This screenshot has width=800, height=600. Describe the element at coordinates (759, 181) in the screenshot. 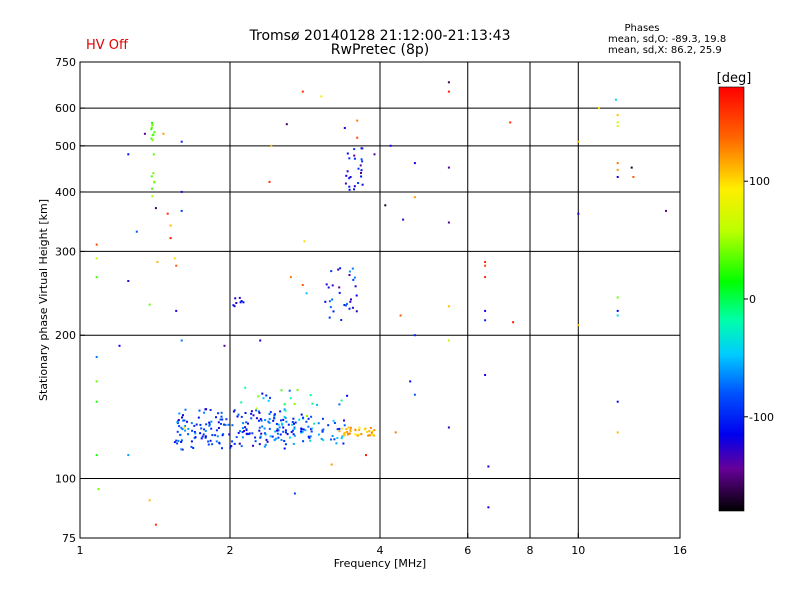

I see `colorbar-tick-label: 100` at that location.